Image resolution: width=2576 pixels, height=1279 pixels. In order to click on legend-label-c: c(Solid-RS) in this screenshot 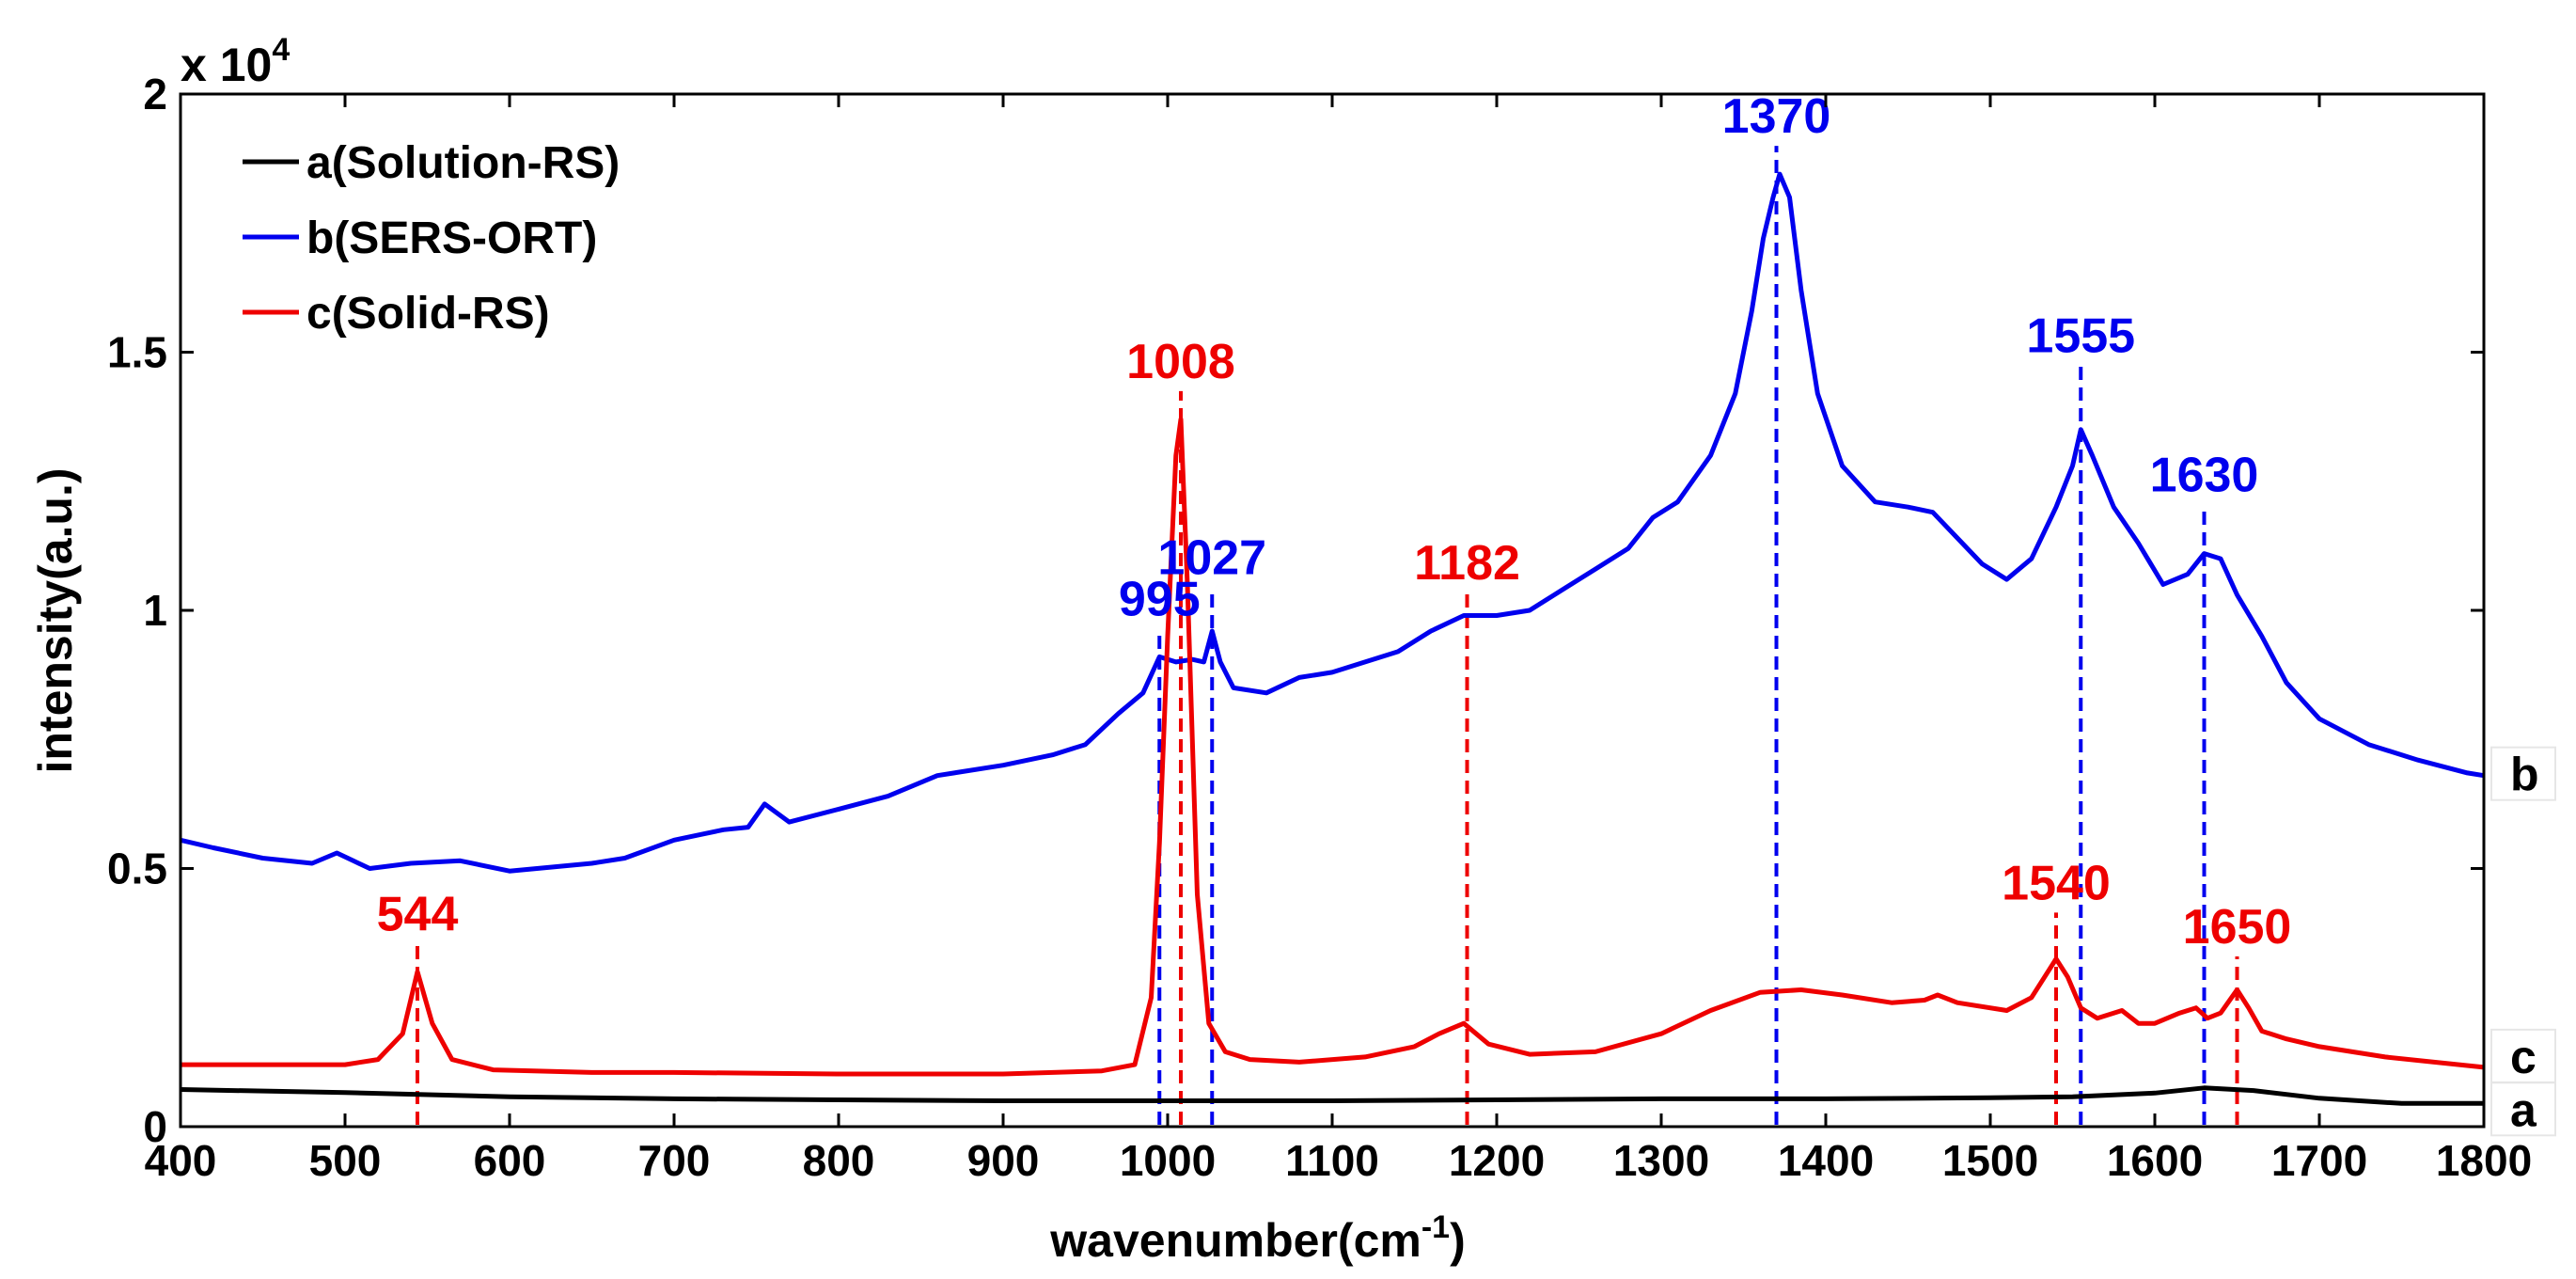, I will do `click(428, 314)`.